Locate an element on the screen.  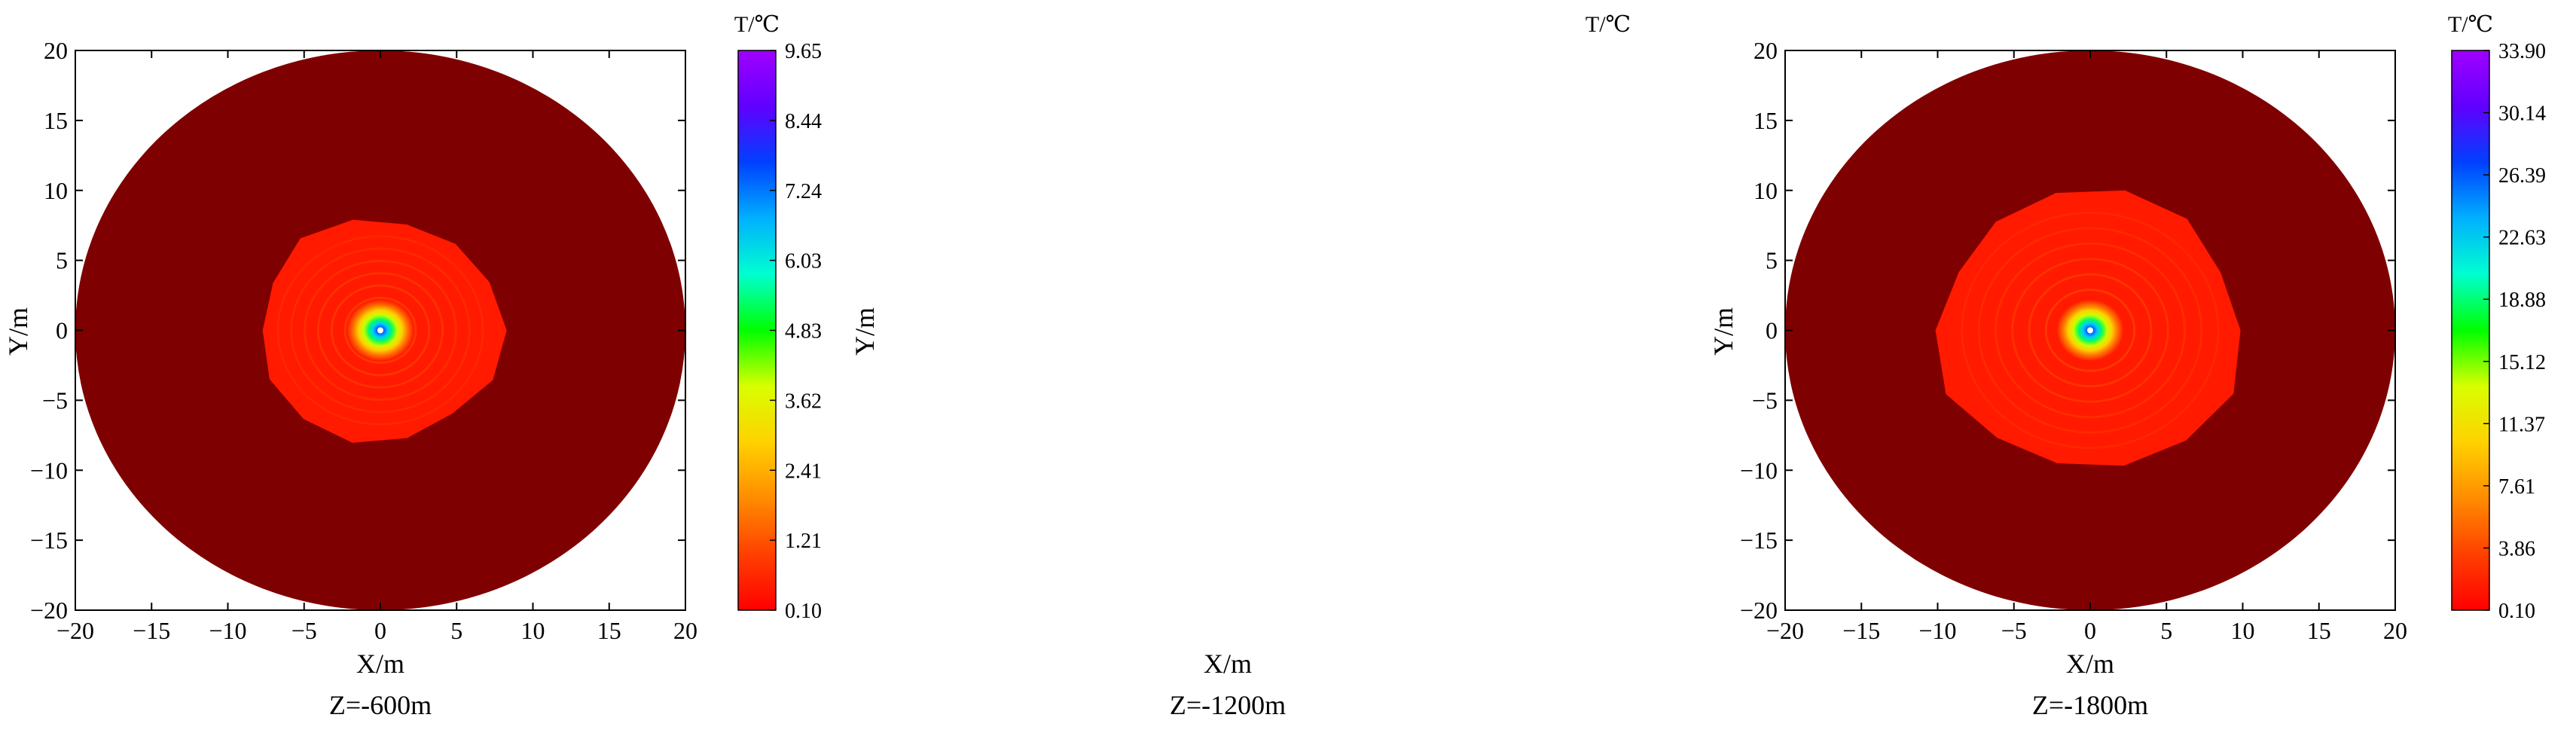
x-axis-label-1: X/m is located at coordinates (380, 664).